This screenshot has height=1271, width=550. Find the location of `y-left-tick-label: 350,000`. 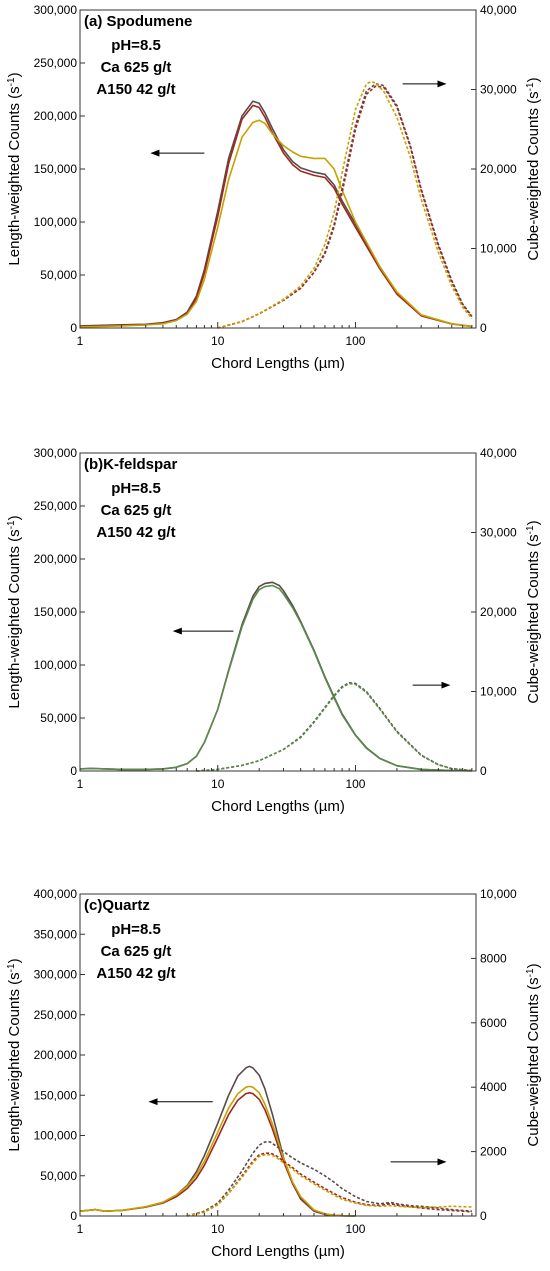

y-left-tick-label: 350,000 is located at coordinates (56, 934).